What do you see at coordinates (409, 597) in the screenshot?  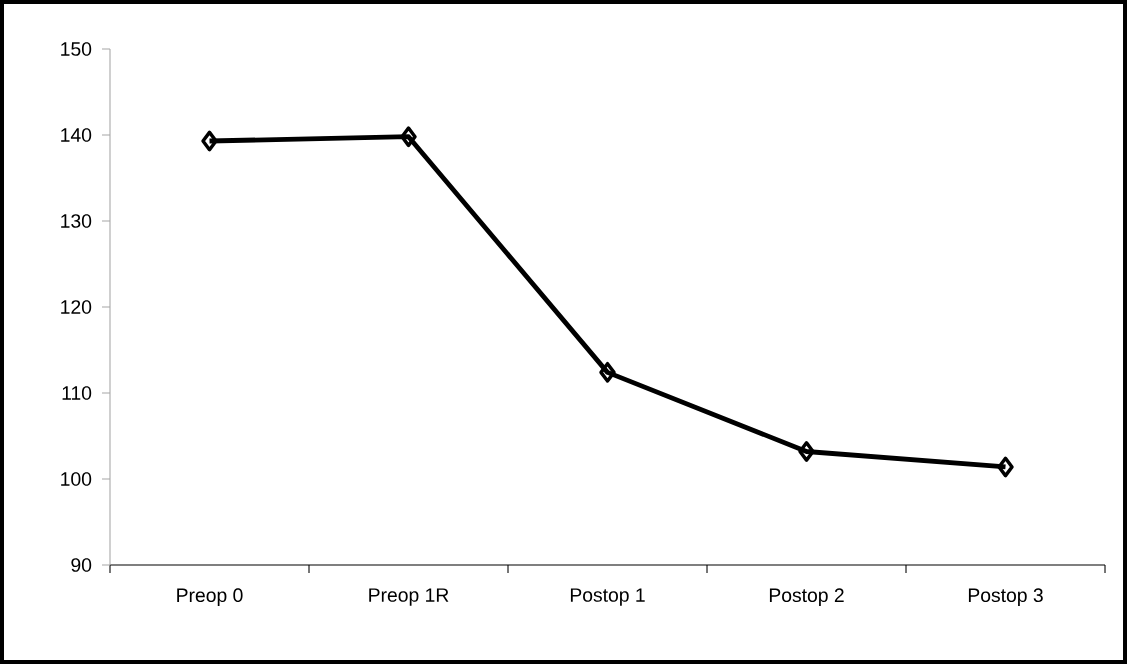 I see `x-tick-label: Preop 1R` at bounding box center [409, 597].